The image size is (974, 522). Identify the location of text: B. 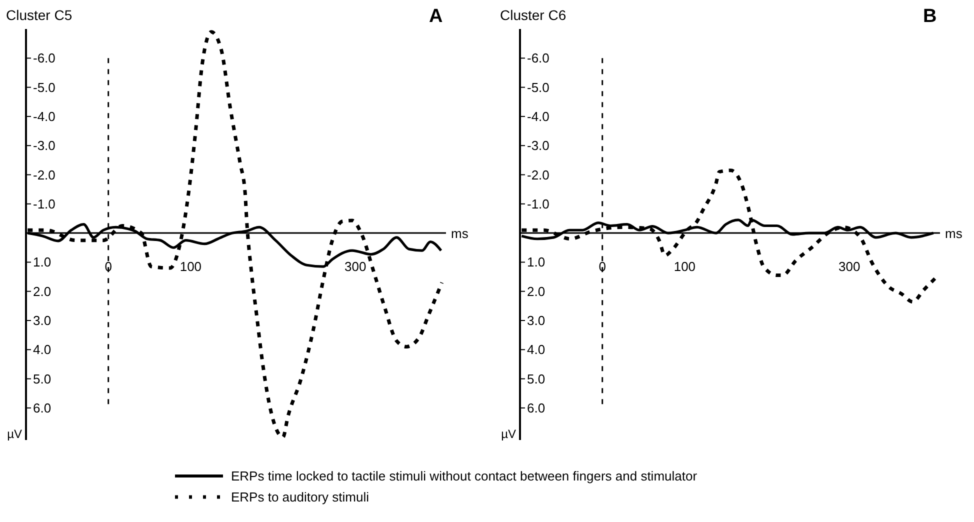
(930, 16).